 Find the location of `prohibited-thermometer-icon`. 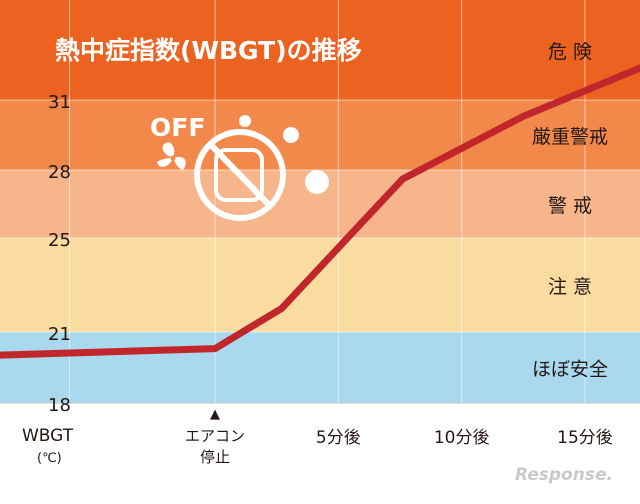

prohibited-thermometer-icon is located at coordinates (240, 175).